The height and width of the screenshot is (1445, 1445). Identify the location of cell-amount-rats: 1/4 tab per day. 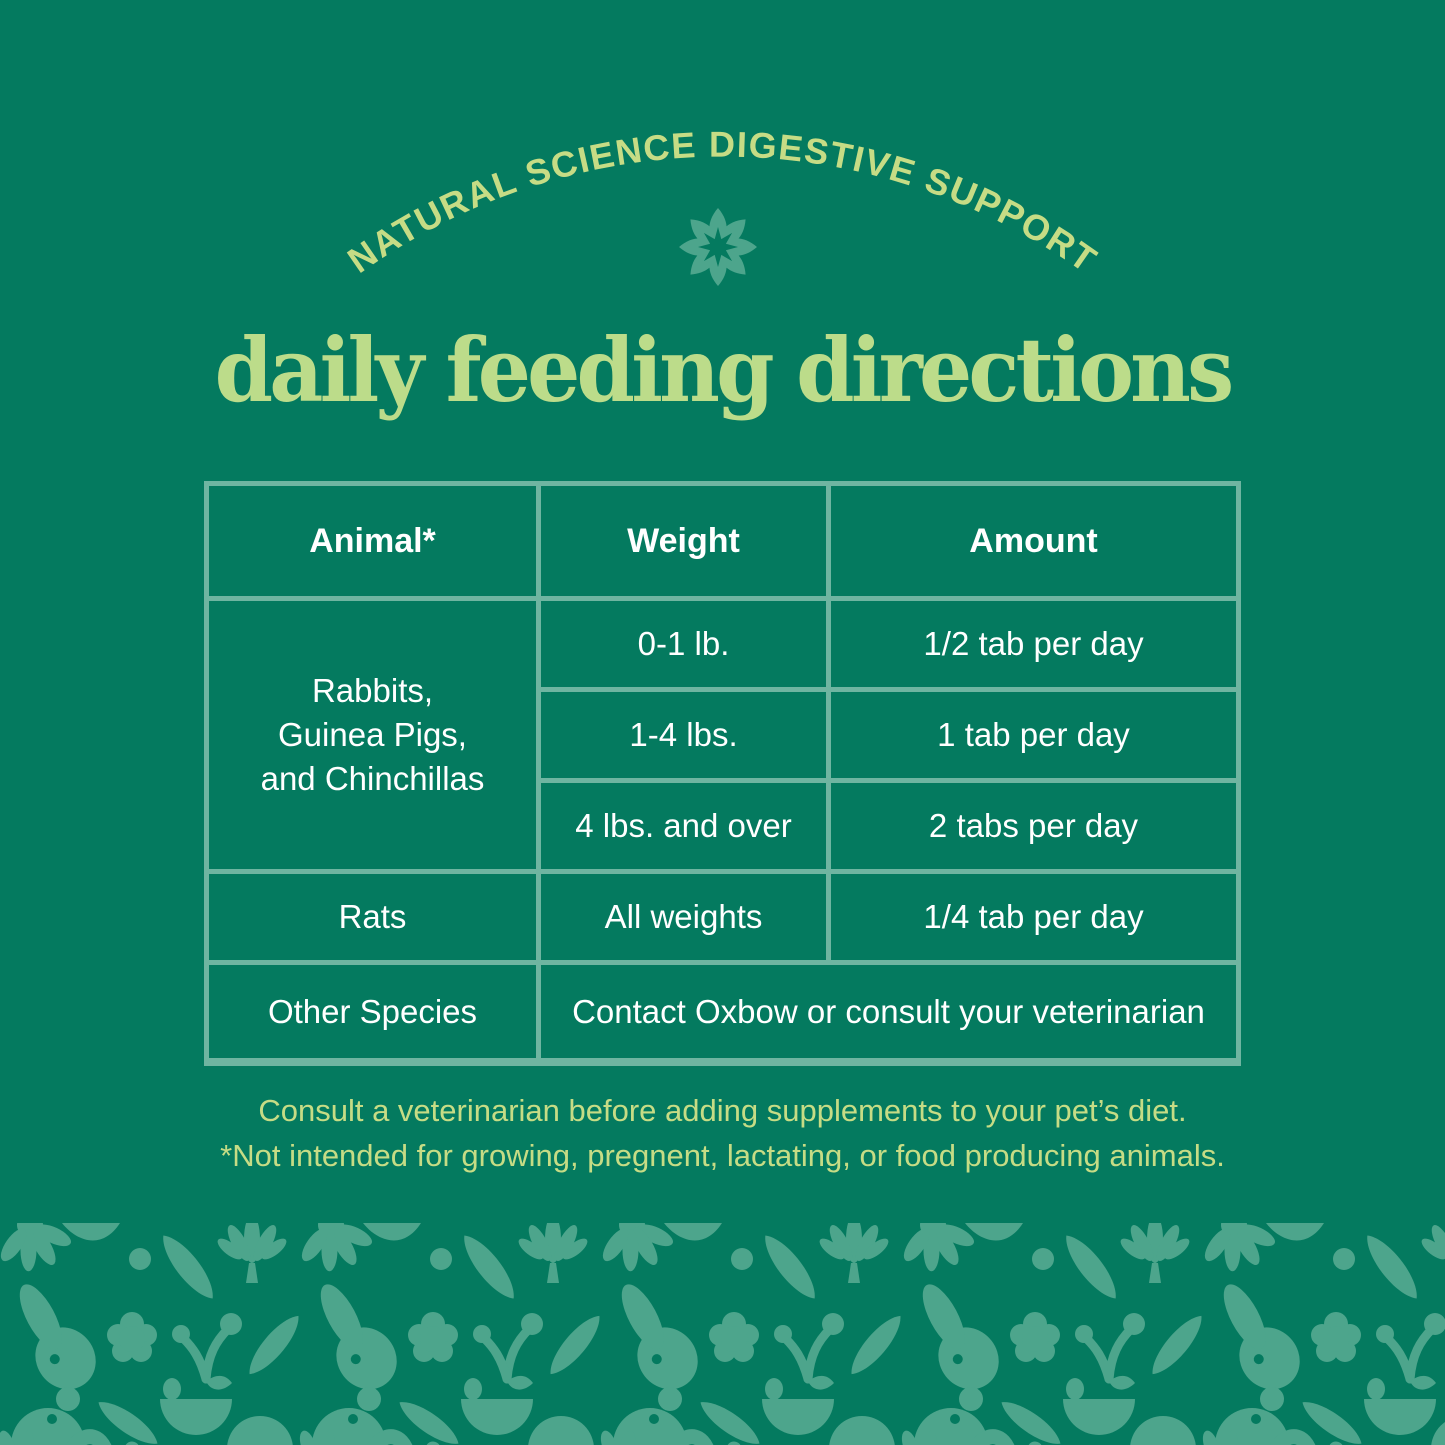
(1033, 917).